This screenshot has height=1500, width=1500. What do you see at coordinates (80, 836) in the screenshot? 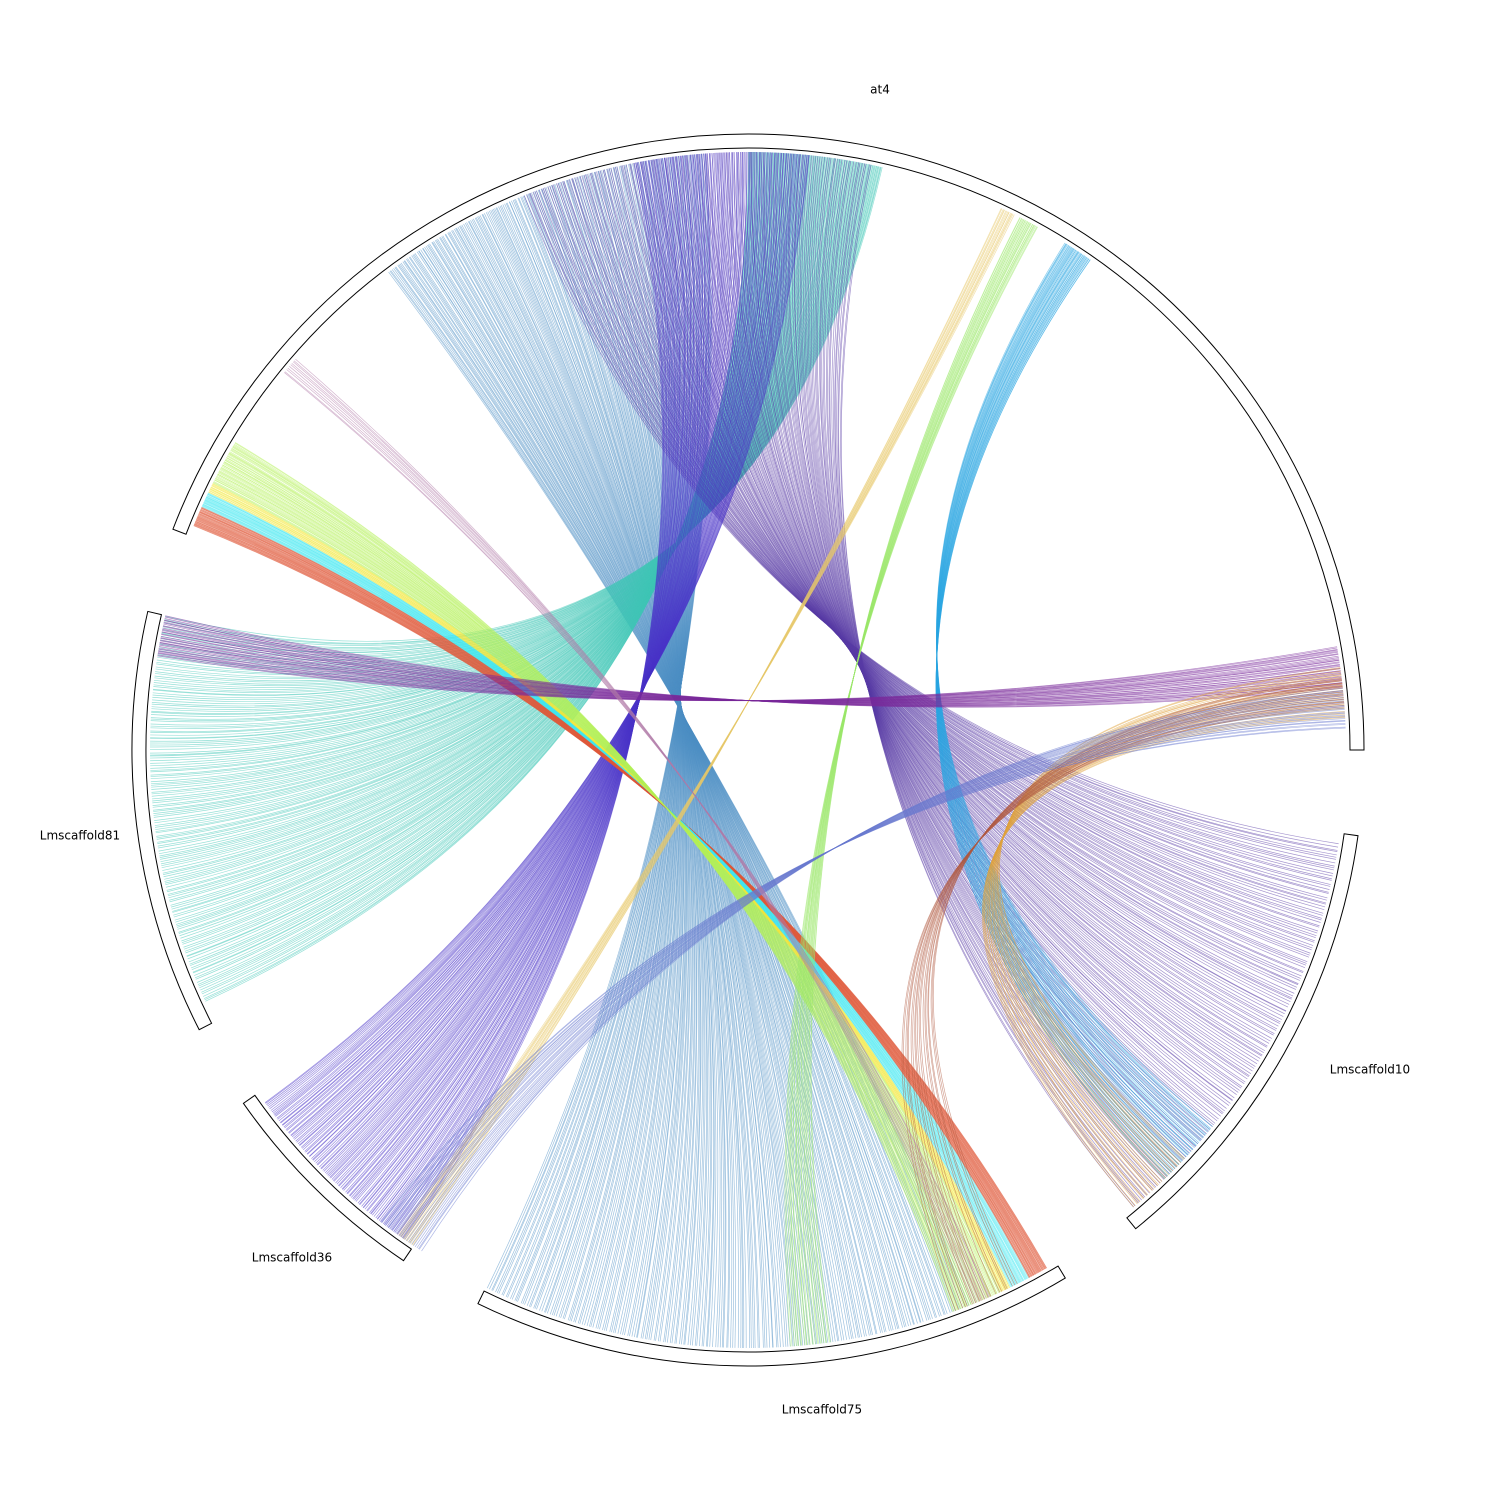
I see `segment-label: Lmscaffold81` at bounding box center [80, 836].